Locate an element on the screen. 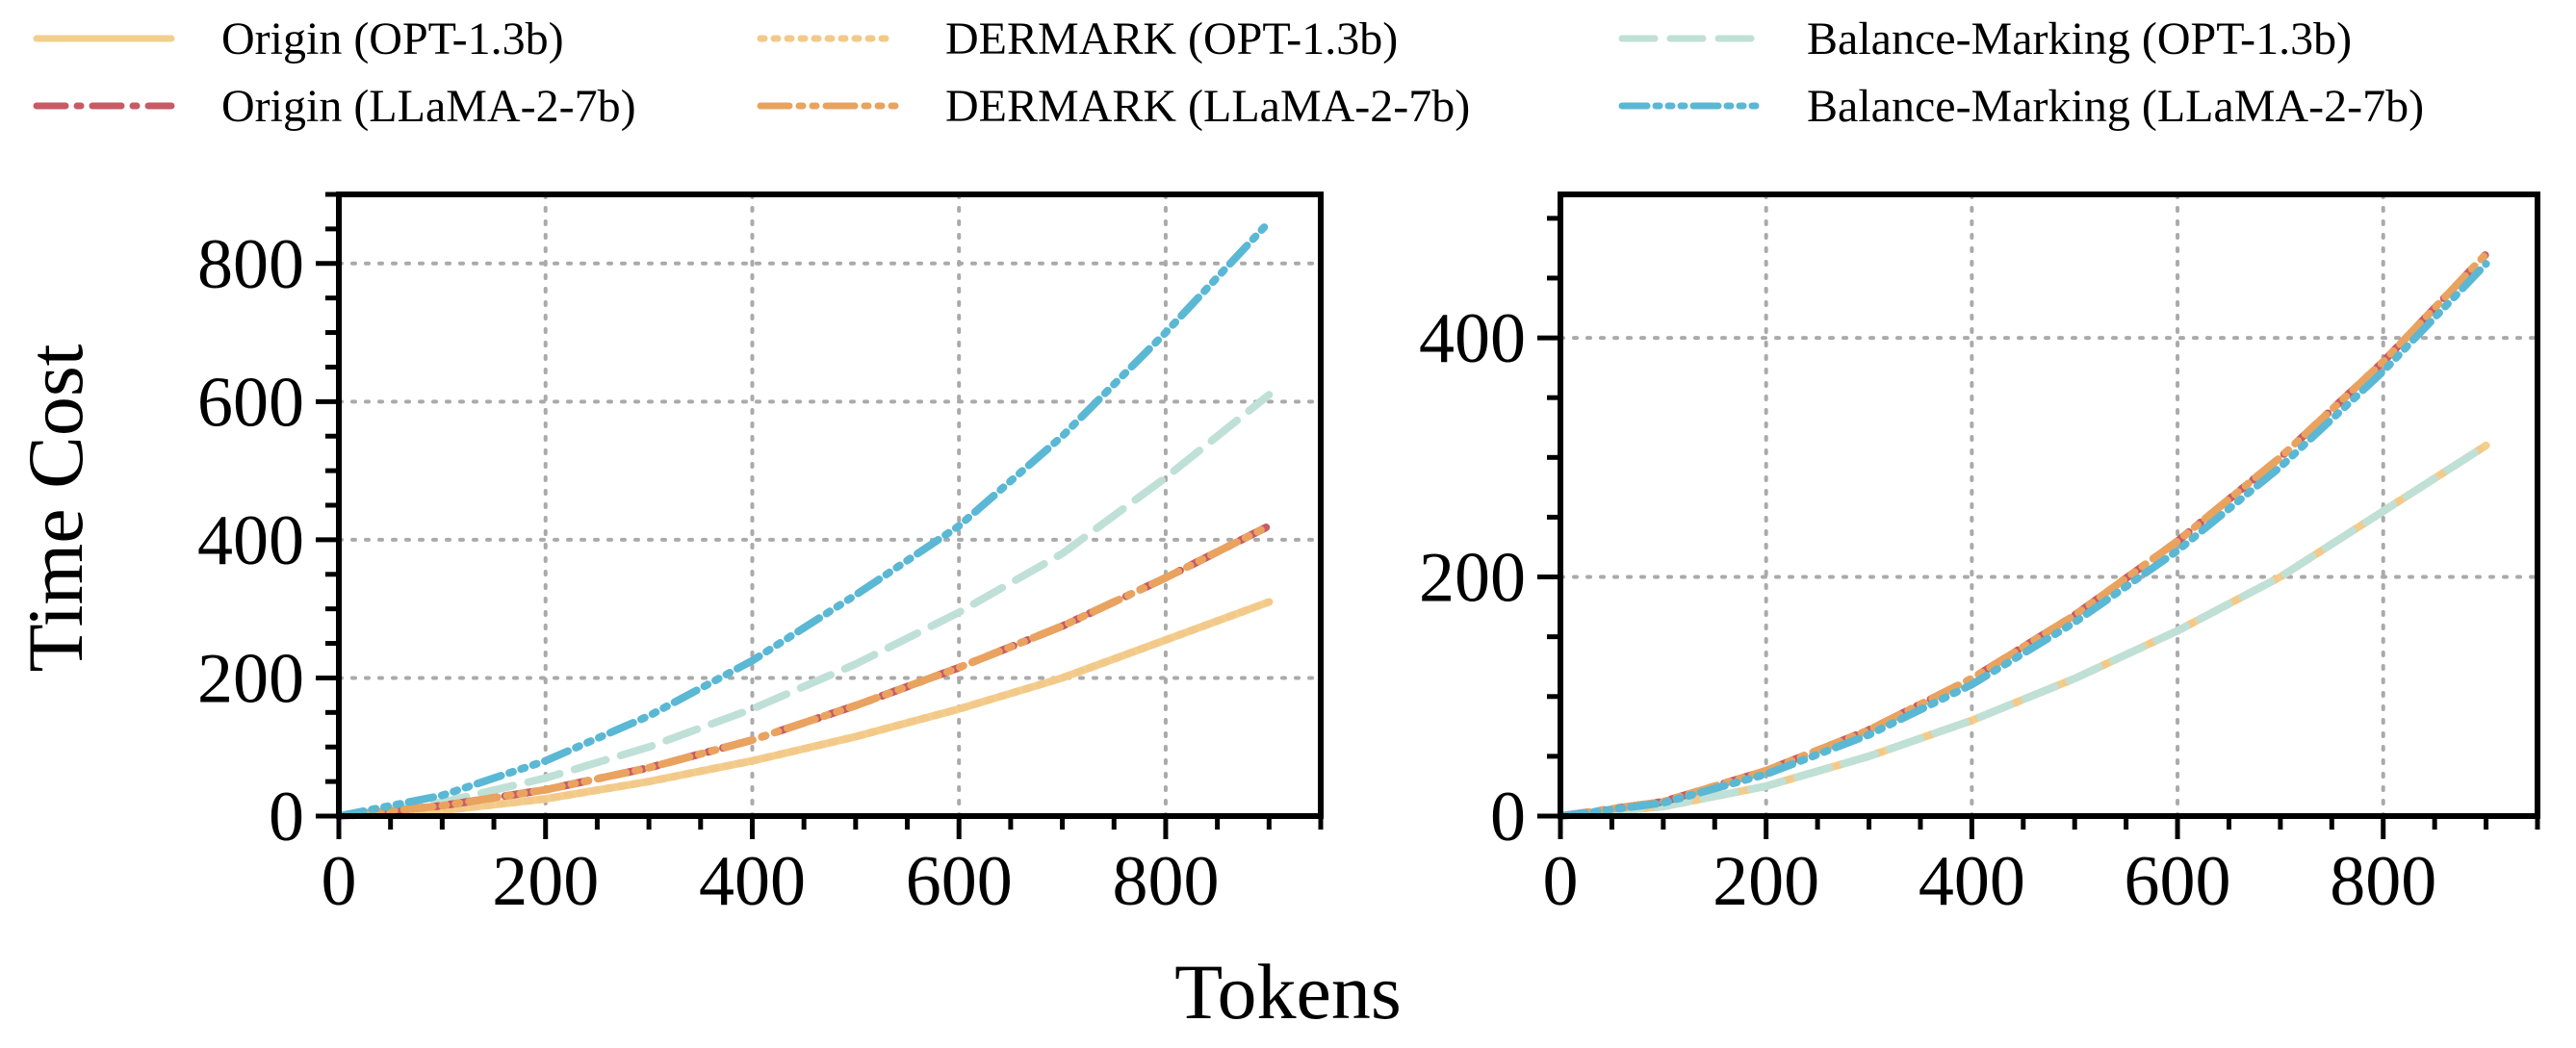 The image size is (2576, 1048). legend-label-dermark_opt: DERMARK (OPT-1.3b) is located at coordinates (1172, 38).